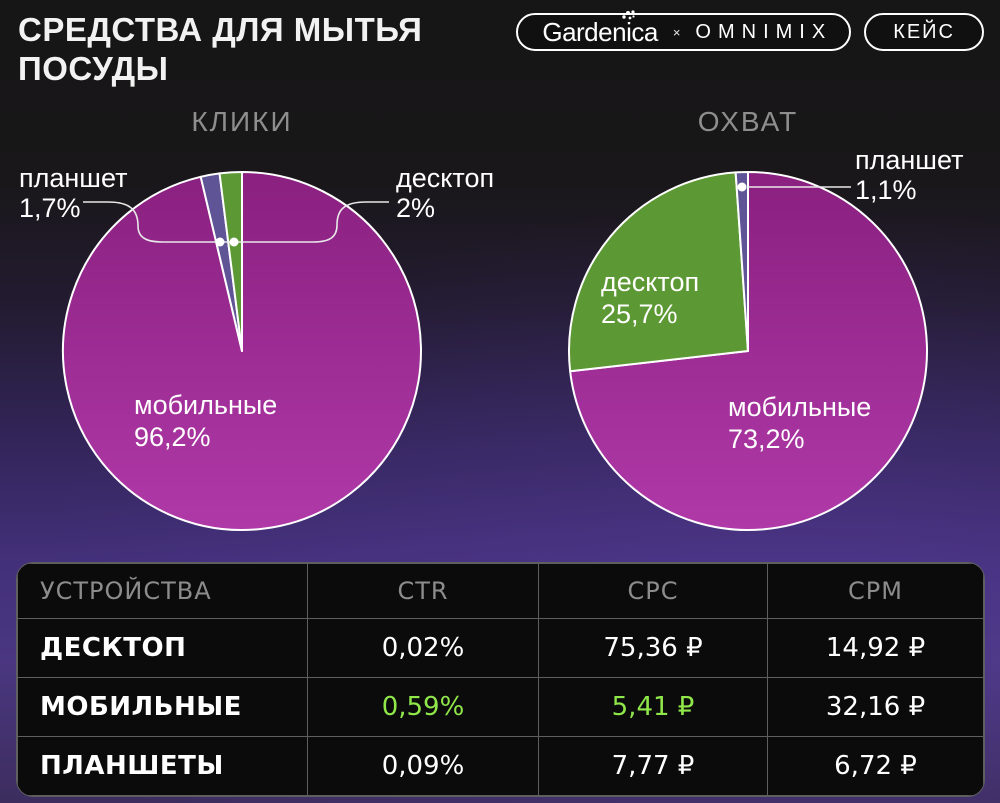 The height and width of the screenshot is (803, 1000). What do you see at coordinates (220, 49) in the screenshot?
I see `page-title: СРЕДСТВА ДЛЯ МЫТЬЯ ПОСУДЫ` at bounding box center [220, 49].